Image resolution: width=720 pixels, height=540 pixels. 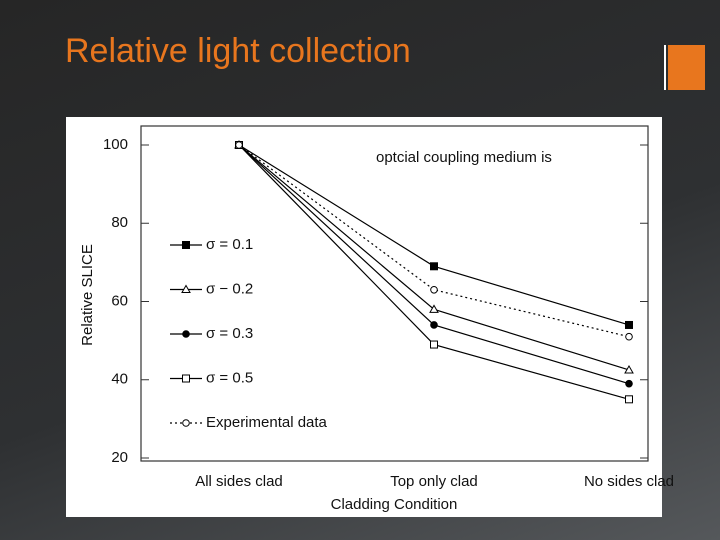 I want to click on slide-title: Relative light collection, so click(x=238, y=51).